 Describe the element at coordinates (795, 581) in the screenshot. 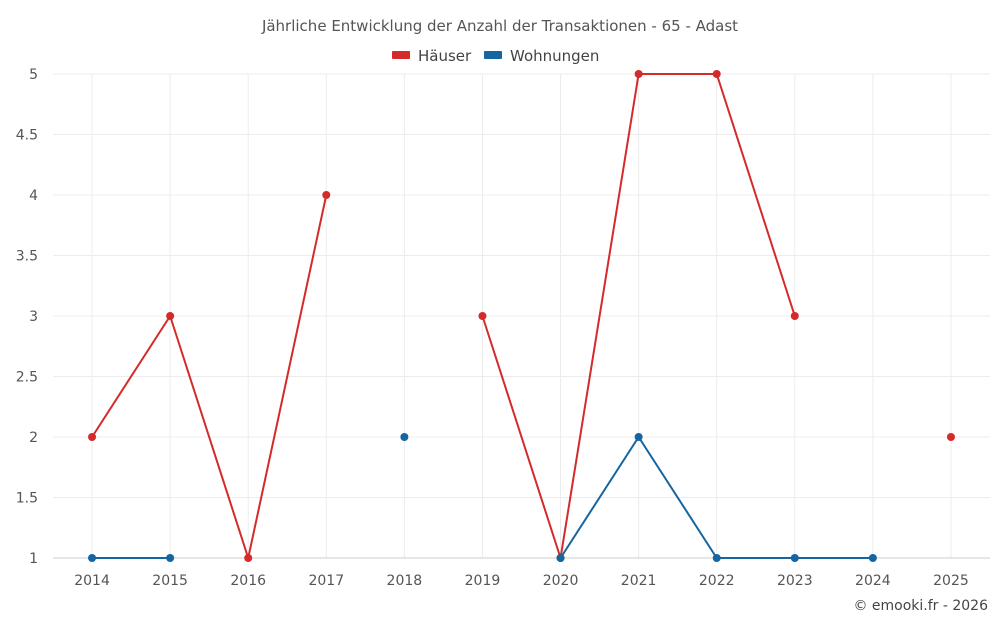

I see `x-tick-label: 2023` at that location.